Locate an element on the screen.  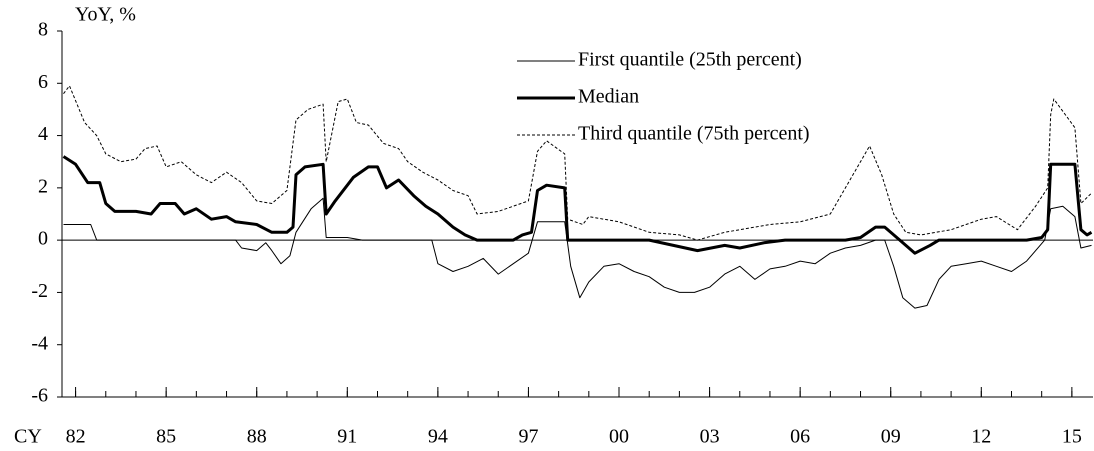
x-tick-label: 09 is located at coordinates (891, 437).